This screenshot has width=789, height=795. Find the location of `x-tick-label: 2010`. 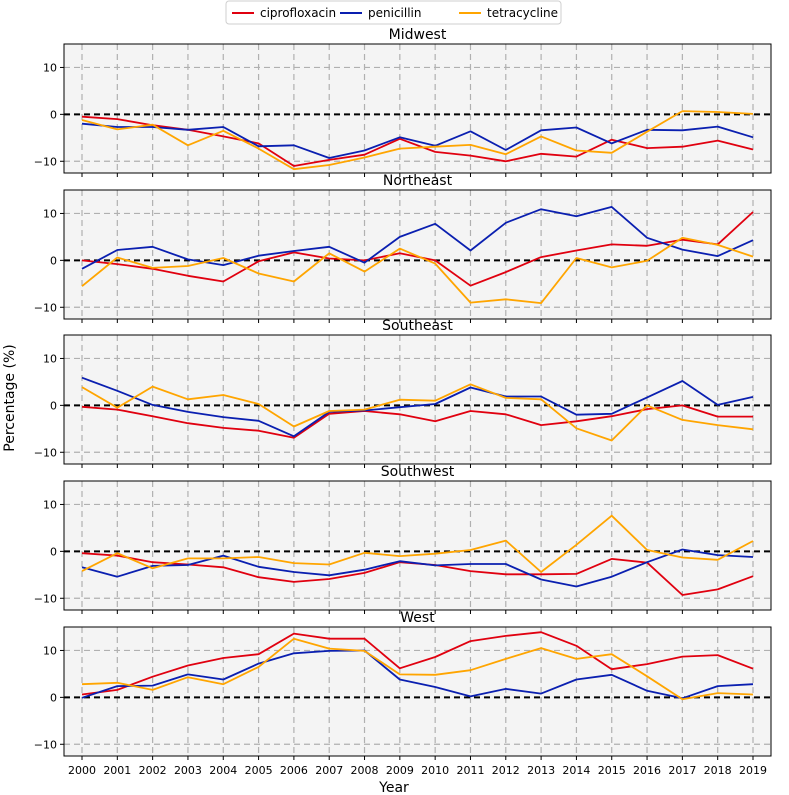

x-tick-label: 2010 is located at coordinates (435, 770).